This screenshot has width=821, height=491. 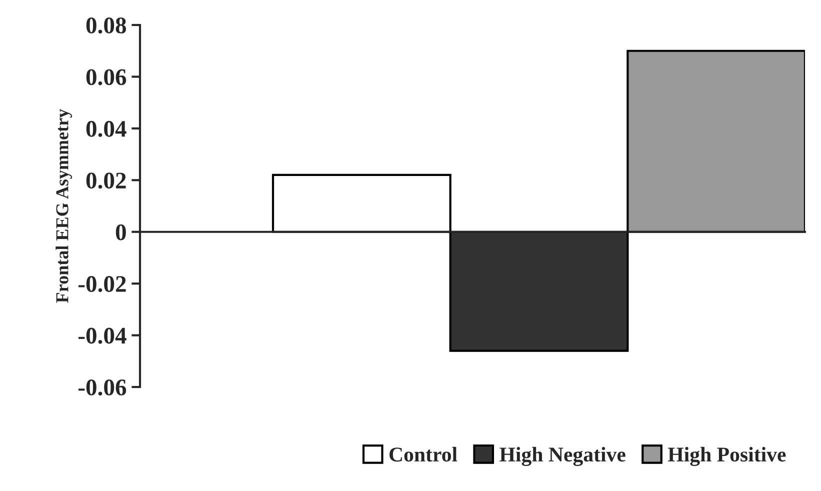 I want to click on y-tick-label: 0.04, so click(x=106, y=128).